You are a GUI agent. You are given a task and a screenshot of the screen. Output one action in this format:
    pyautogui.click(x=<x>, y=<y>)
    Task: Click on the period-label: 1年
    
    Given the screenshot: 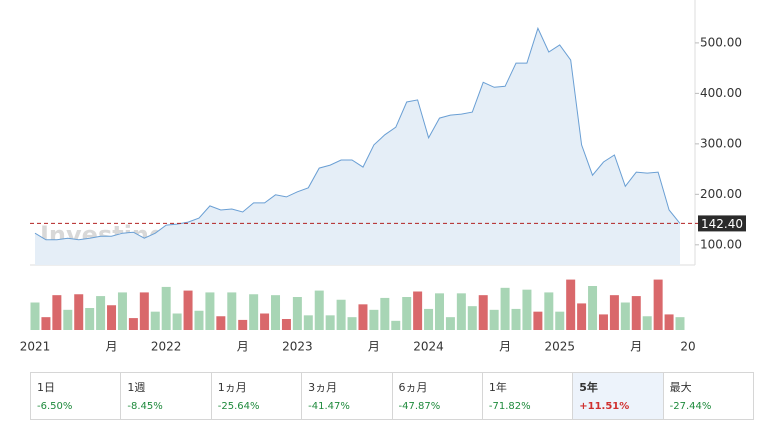 What is the action you would take?
    pyautogui.click(x=497, y=387)
    